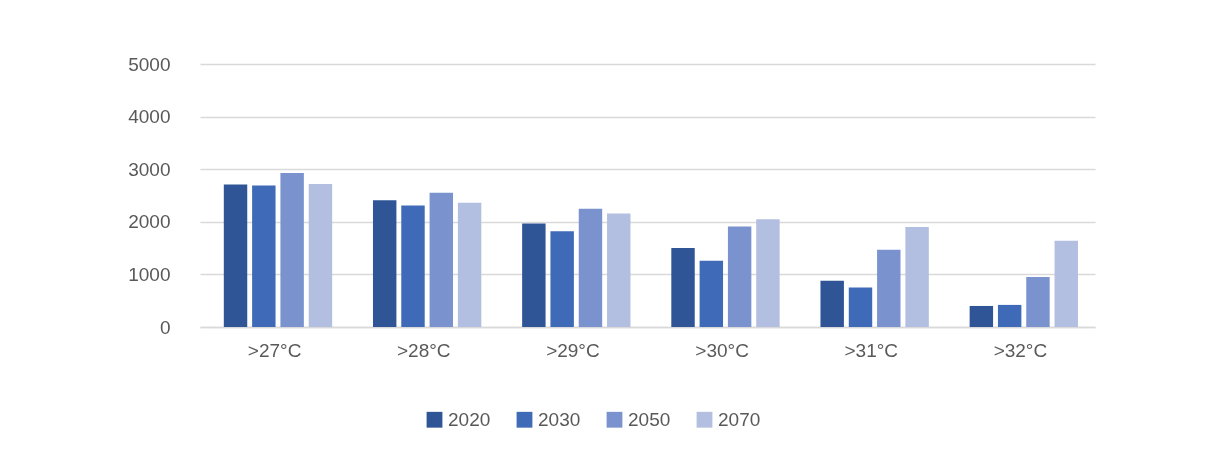 This screenshot has height=450, width=1213. I want to click on legend-label: 2070, so click(739, 419).